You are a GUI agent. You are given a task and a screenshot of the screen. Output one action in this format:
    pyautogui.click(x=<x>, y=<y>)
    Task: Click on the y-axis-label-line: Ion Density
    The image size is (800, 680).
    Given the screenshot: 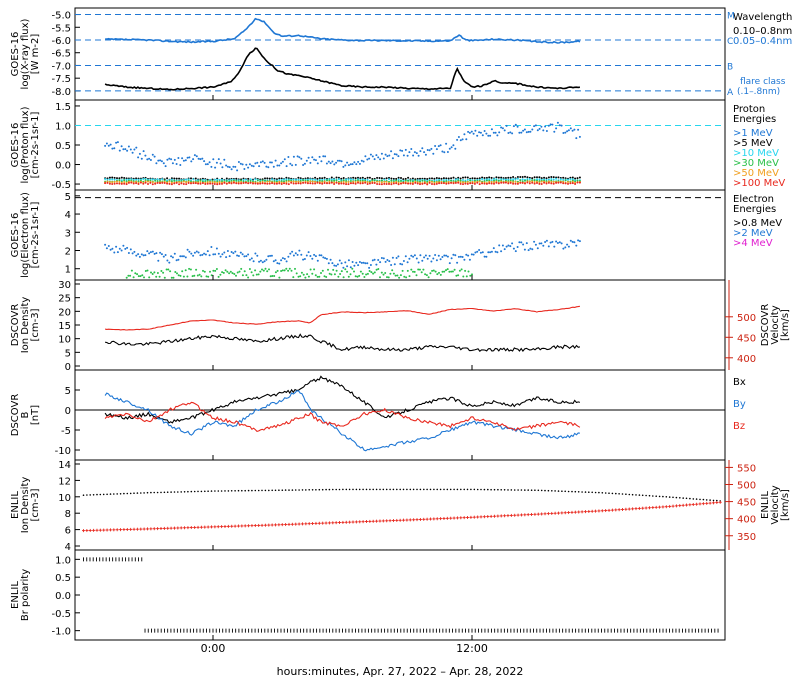 What is the action you would take?
    pyautogui.click(x=25, y=325)
    